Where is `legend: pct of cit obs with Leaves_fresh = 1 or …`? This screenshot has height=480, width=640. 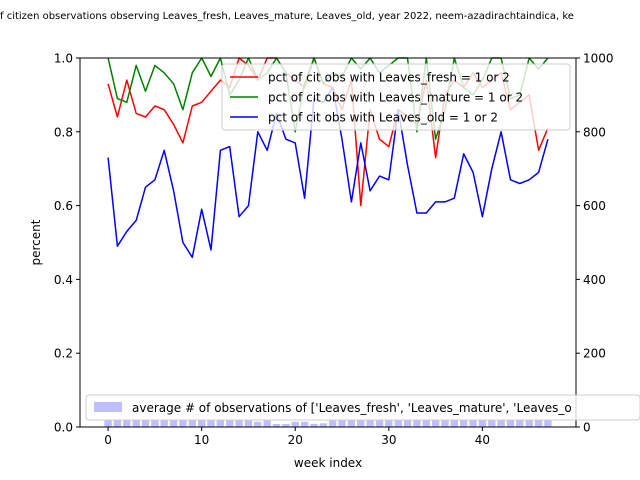 legend: pct of cit obs with Leaves_fresh = 1 or … is located at coordinates (396, 97).